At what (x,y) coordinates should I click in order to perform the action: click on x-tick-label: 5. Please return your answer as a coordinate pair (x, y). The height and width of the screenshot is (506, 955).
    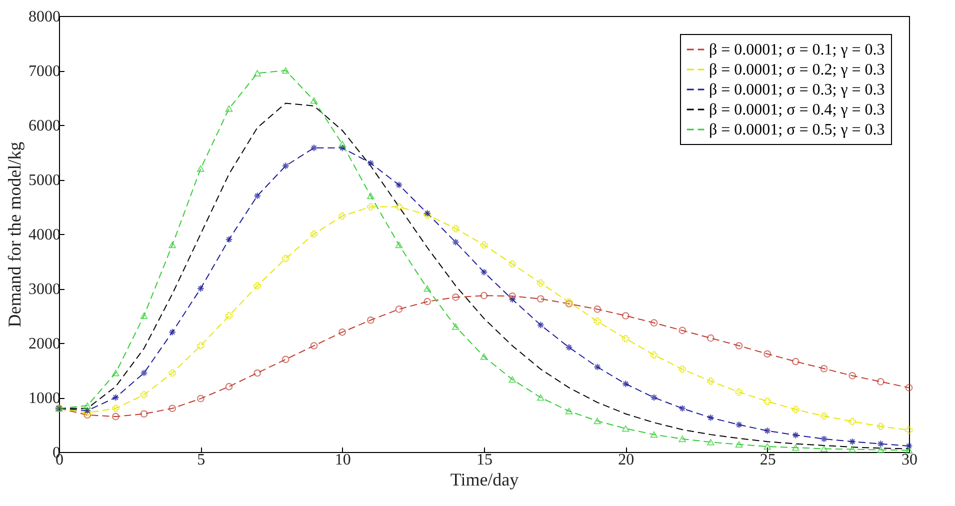
    Looking at the image, I should click on (201, 460).